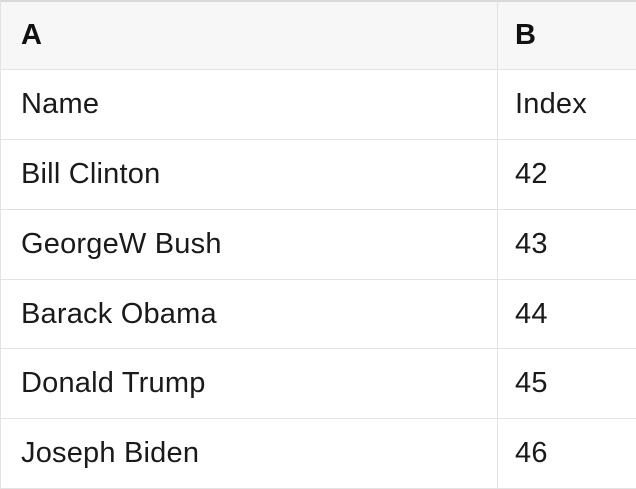 This screenshot has width=636, height=489. Describe the element at coordinates (531, 313) in the screenshot. I see `cell-index-44: 44` at that location.